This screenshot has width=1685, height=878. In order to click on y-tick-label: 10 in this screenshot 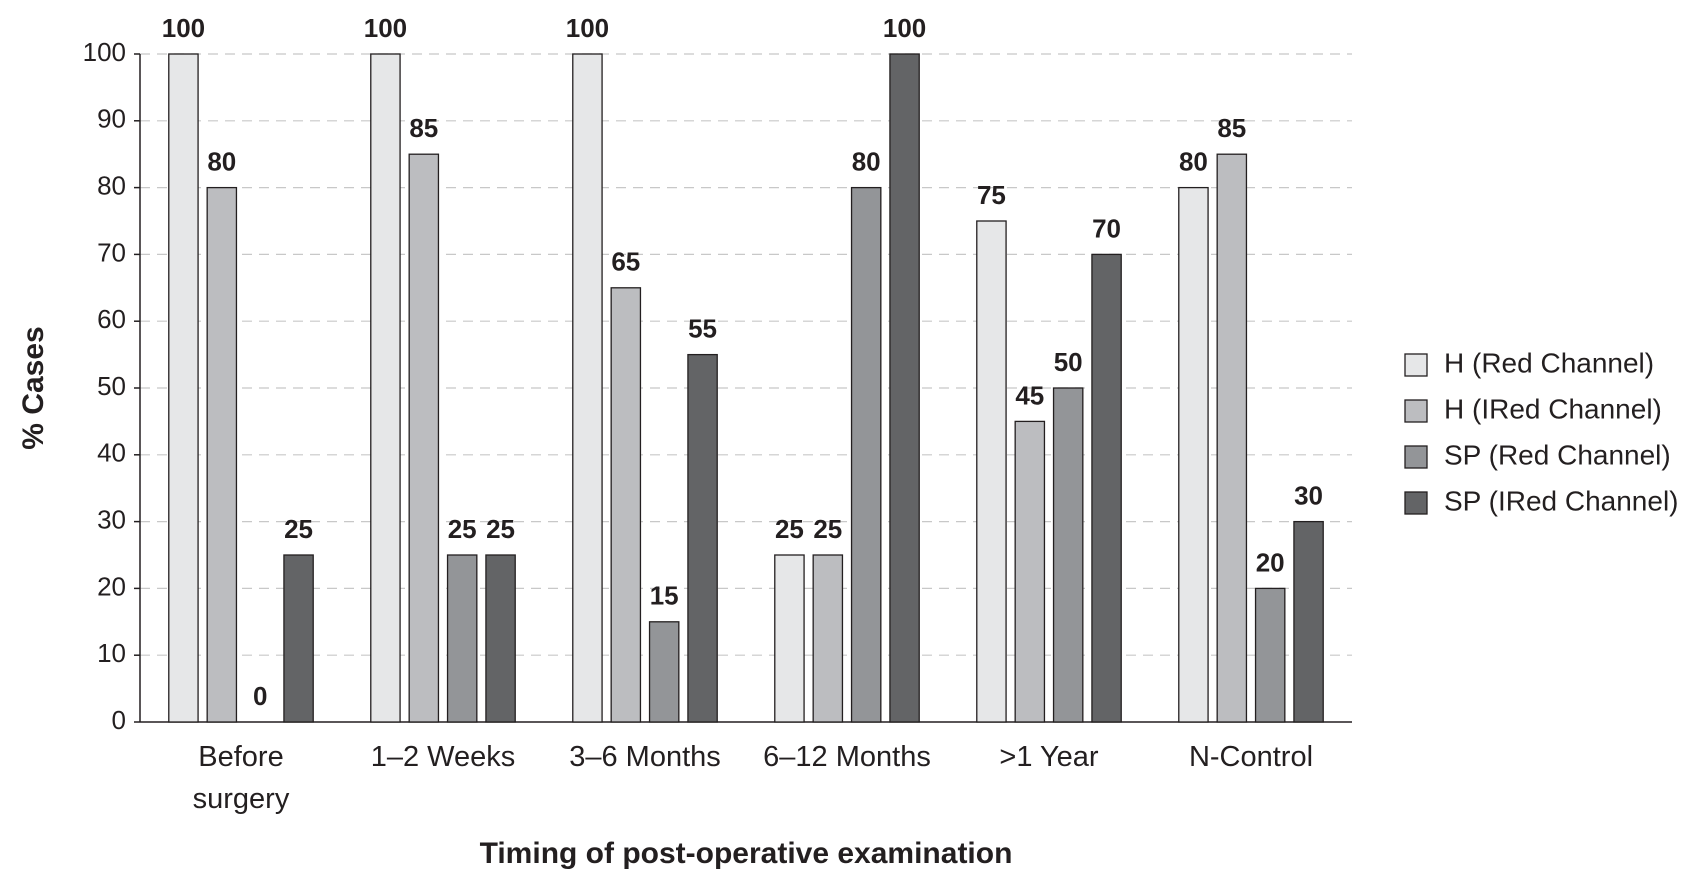, I will do `click(111, 653)`.